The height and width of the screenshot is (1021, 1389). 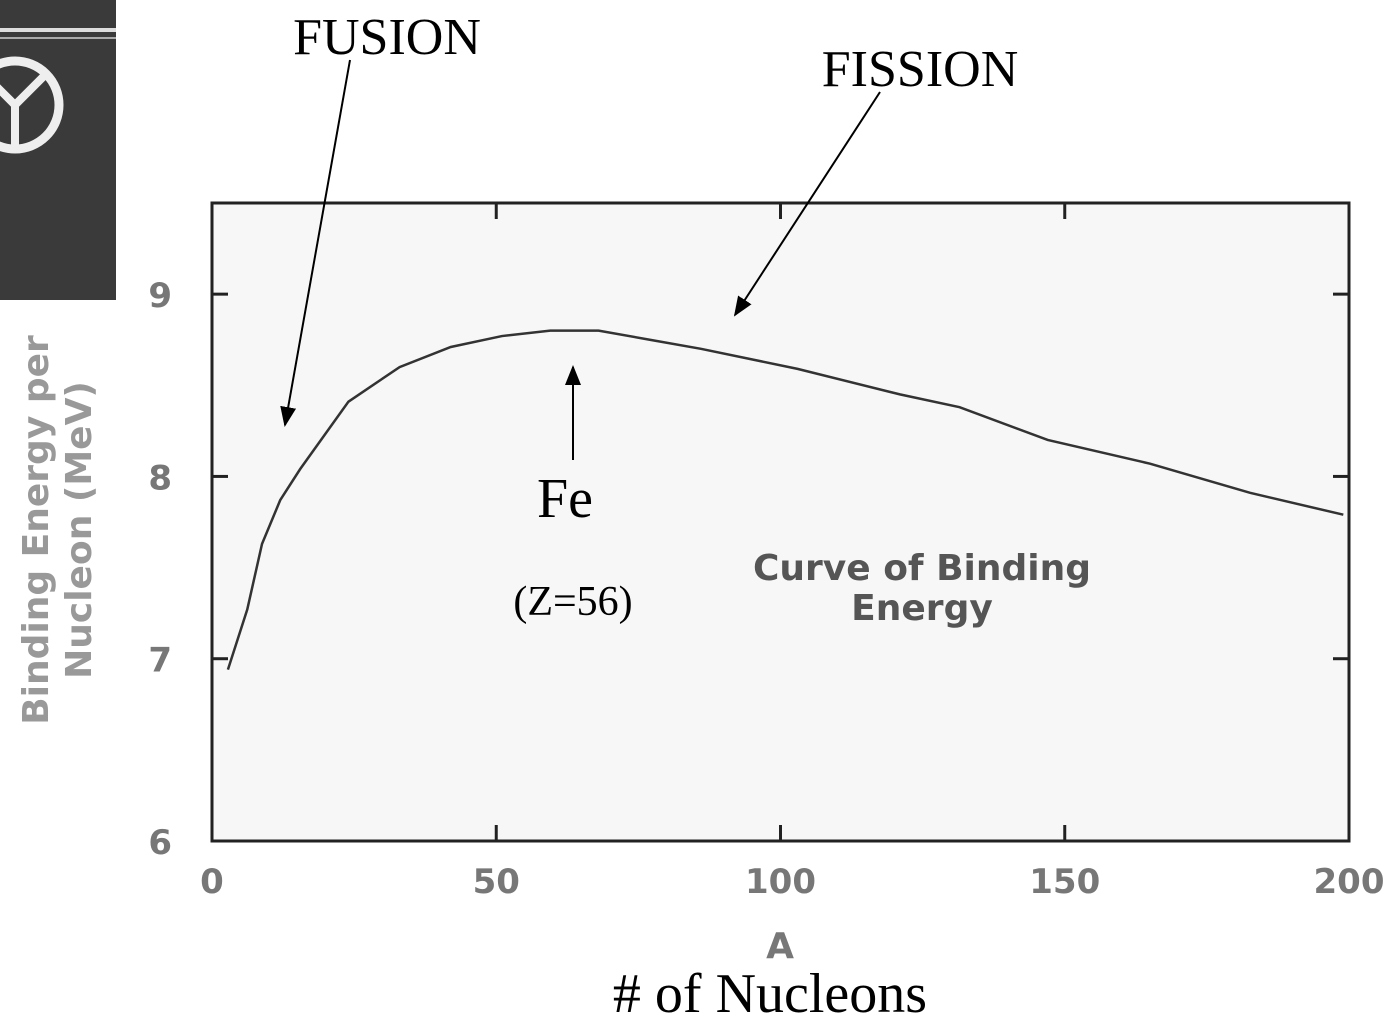 I want to click on annotation: Fe, so click(x=565, y=499).